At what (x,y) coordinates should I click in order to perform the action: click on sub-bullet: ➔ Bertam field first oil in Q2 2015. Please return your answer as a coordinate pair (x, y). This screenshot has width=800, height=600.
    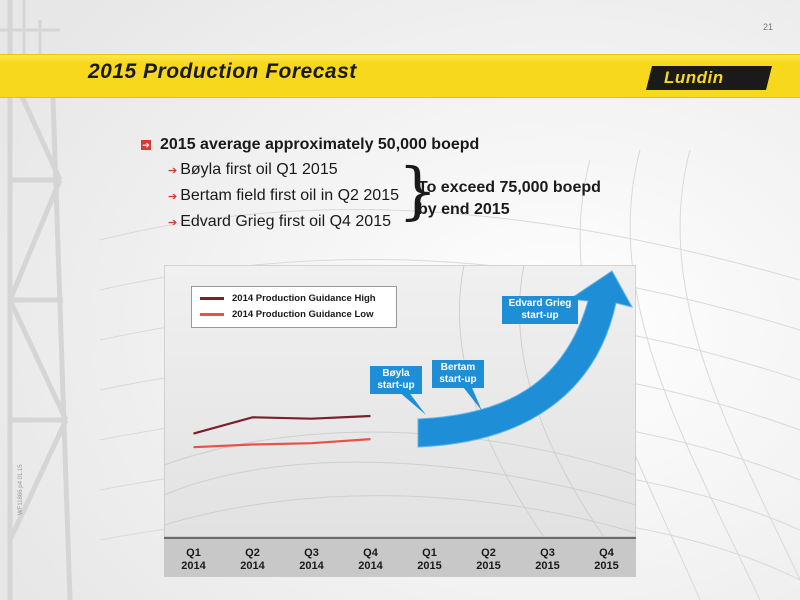
    Looking at the image, I should click on (283, 195).